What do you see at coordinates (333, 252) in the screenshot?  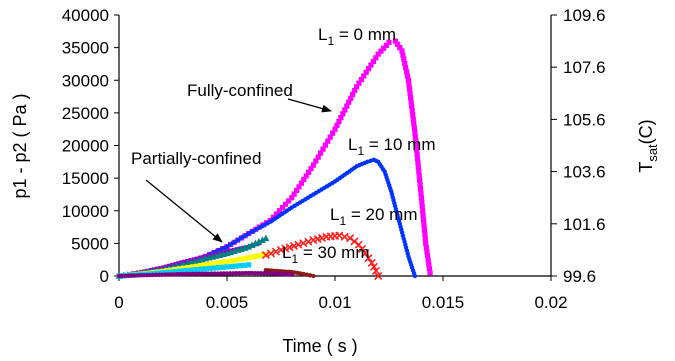 I see `annotation-part: = 30 mm` at bounding box center [333, 252].